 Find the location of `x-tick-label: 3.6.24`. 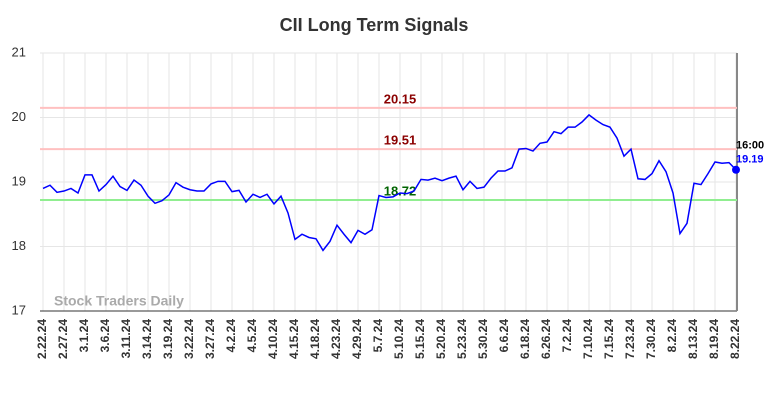

x-tick-label: 3.6.24 is located at coordinates (105, 336).